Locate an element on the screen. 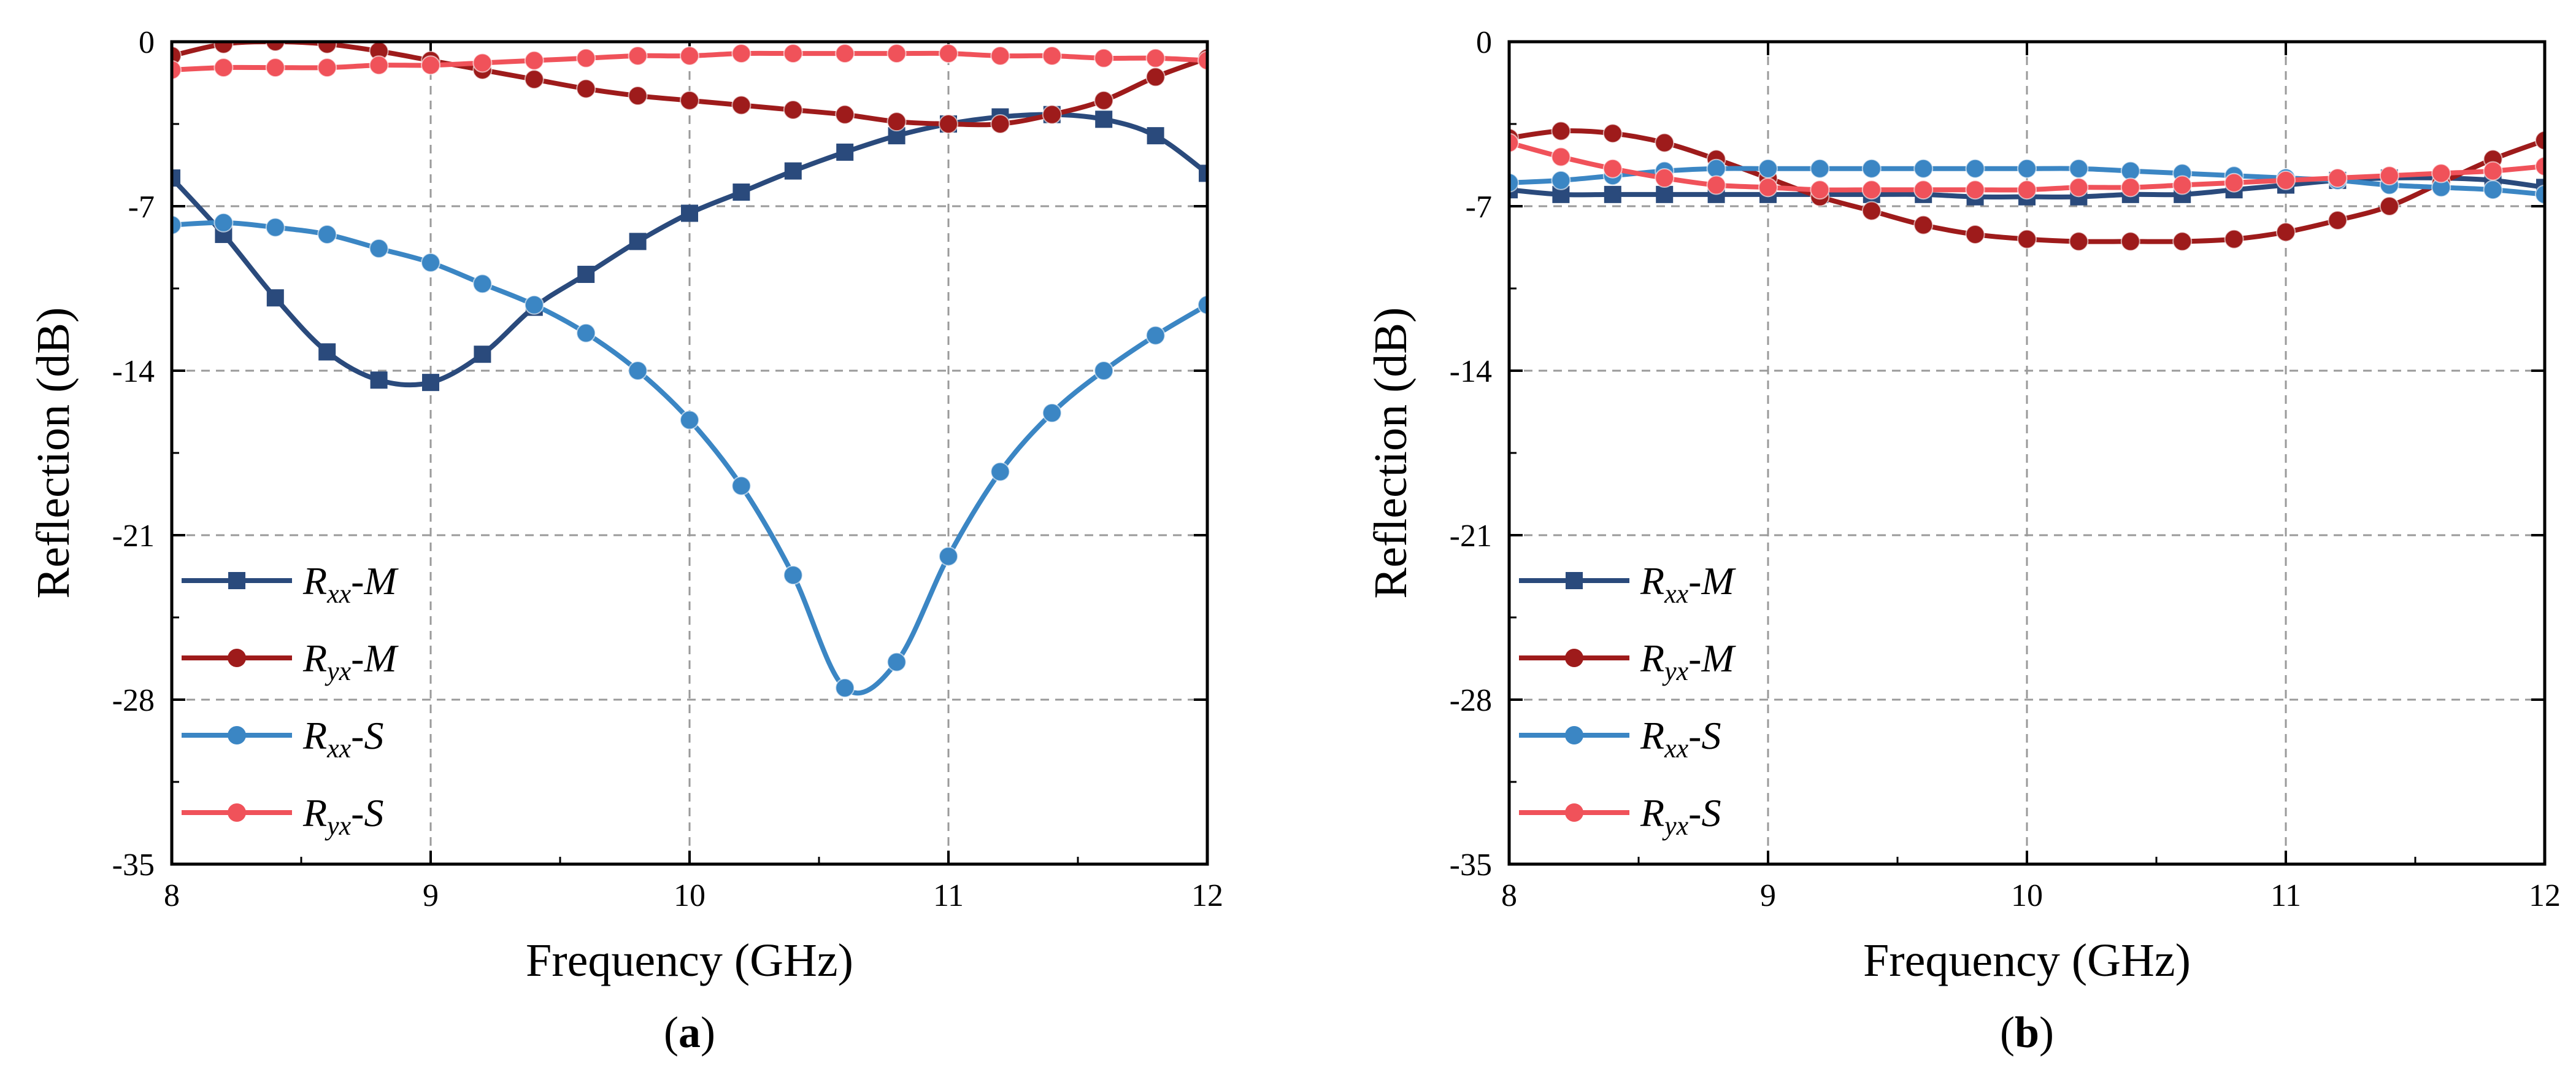 The width and height of the screenshot is (2576, 1090). y-tick-label: -14 is located at coordinates (133, 372).